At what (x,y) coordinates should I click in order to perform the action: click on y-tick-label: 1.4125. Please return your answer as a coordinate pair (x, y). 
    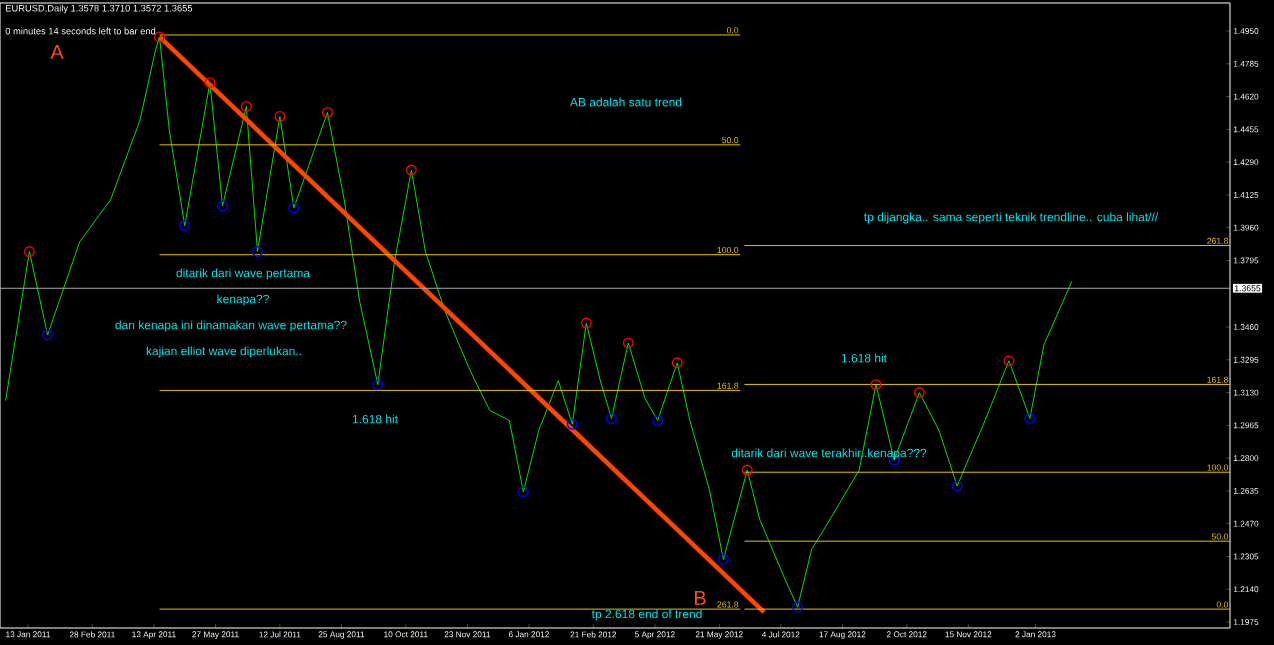
    Looking at the image, I should click on (1246, 194).